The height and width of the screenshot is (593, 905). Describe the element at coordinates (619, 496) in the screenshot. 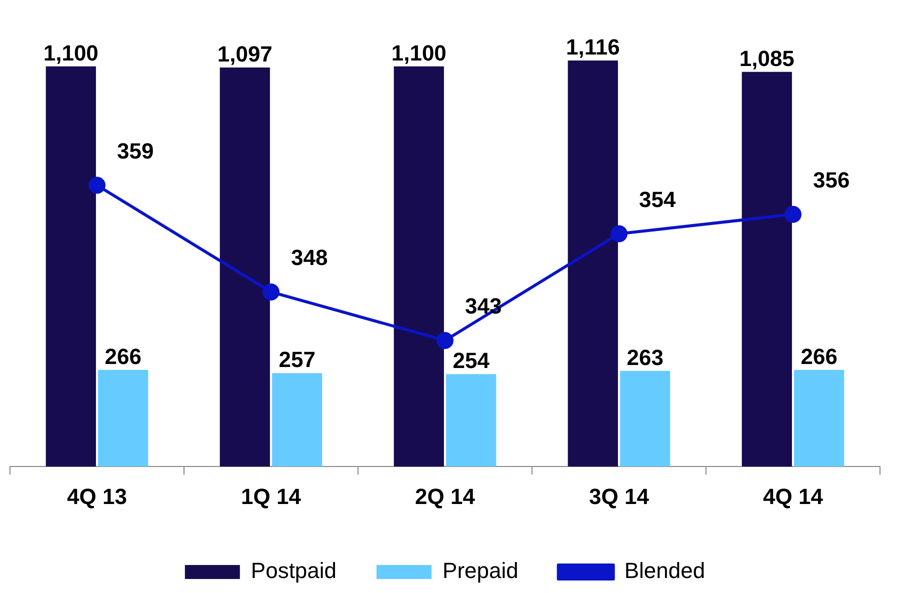

I see `x-tick-label: 3Q 14` at that location.